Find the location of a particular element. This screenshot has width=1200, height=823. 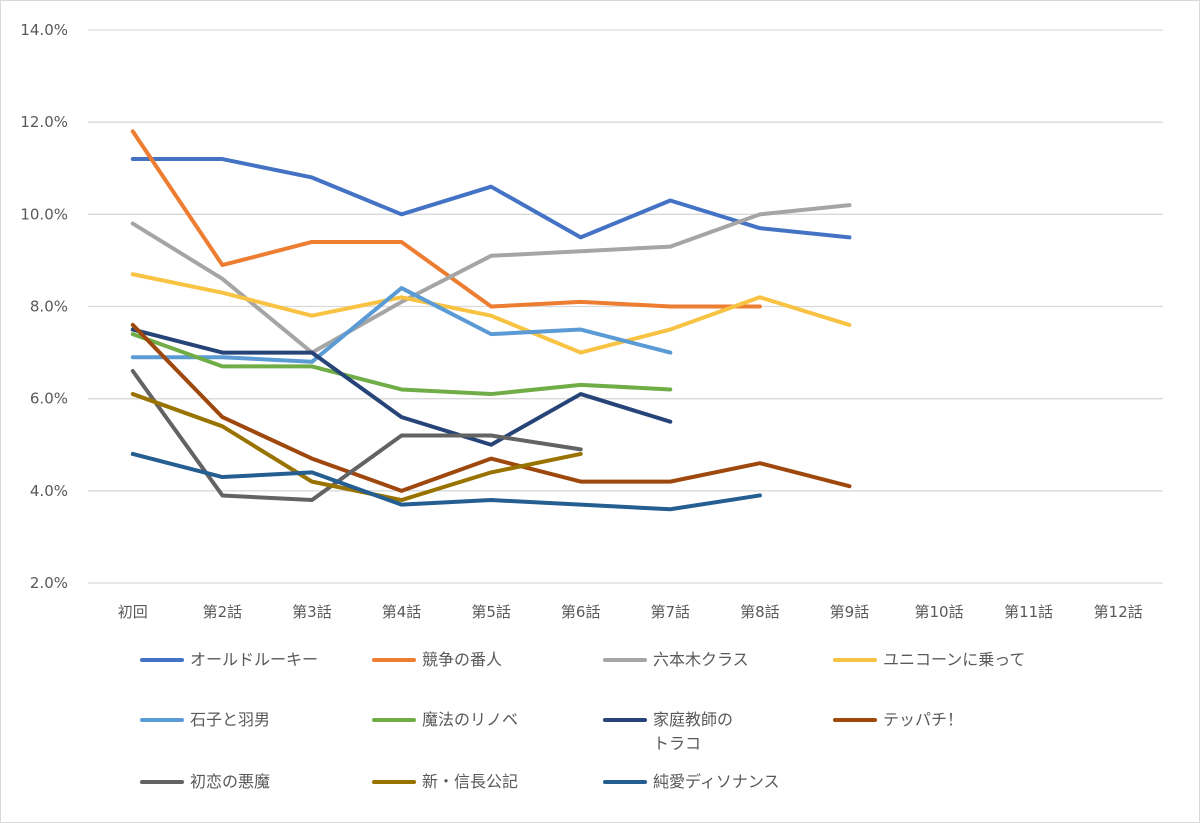

y-tick-label: 2.0% is located at coordinates (49, 583).